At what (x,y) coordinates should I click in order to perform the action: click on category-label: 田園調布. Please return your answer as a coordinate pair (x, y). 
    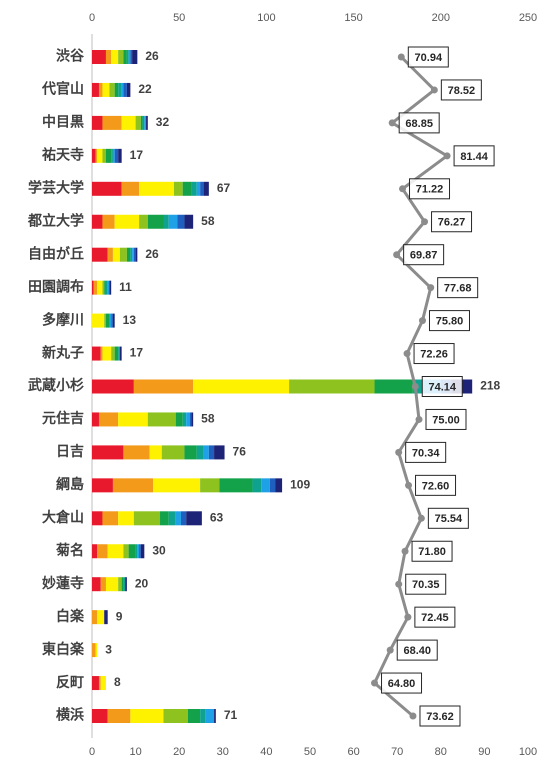
    Looking at the image, I should click on (56, 286).